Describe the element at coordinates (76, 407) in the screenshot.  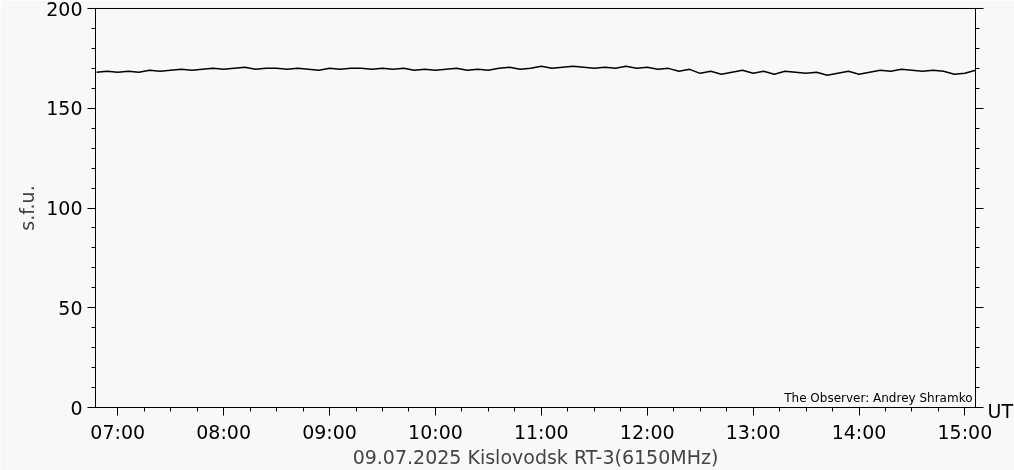
I see `y-tick-label: 0` at that location.